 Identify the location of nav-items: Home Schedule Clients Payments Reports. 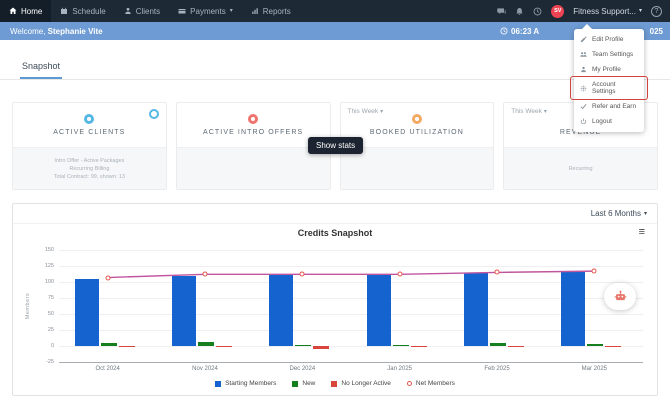
(150, 11).